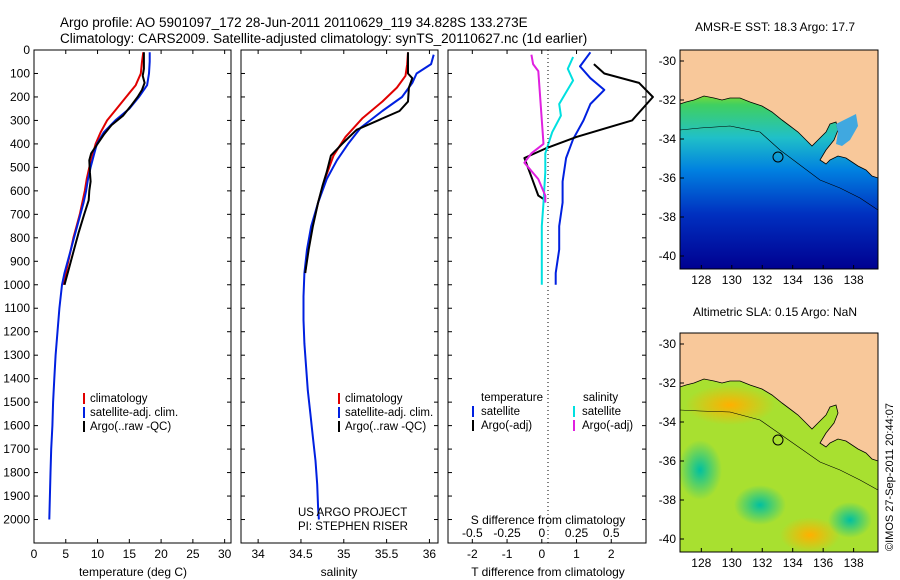 The image size is (900, 580). Describe the element at coordinates (847, 130) in the screenshot. I see `sst-gulf-water` at that location.